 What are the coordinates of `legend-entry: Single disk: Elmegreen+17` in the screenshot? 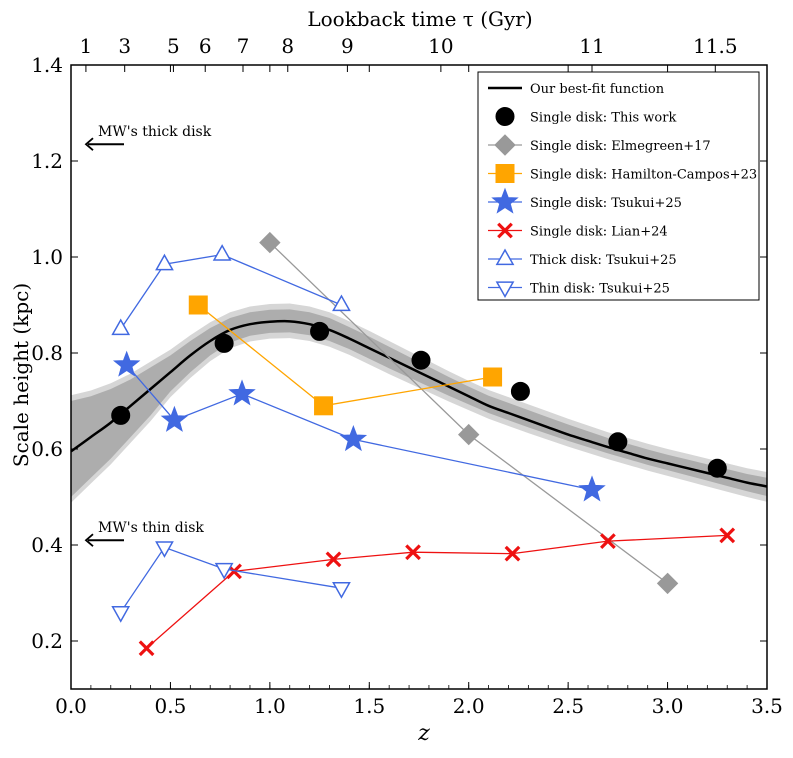 It's located at (599, 145).